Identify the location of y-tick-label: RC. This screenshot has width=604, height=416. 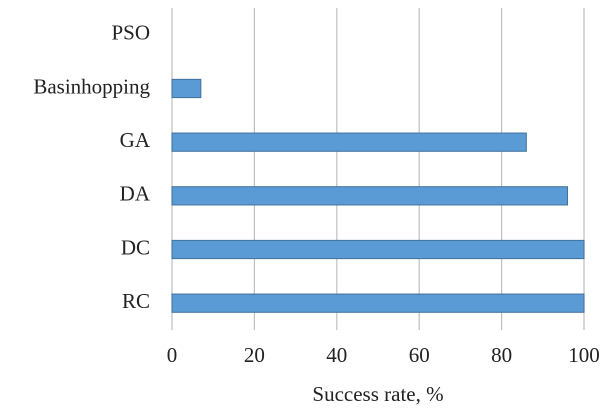
(136, 301).